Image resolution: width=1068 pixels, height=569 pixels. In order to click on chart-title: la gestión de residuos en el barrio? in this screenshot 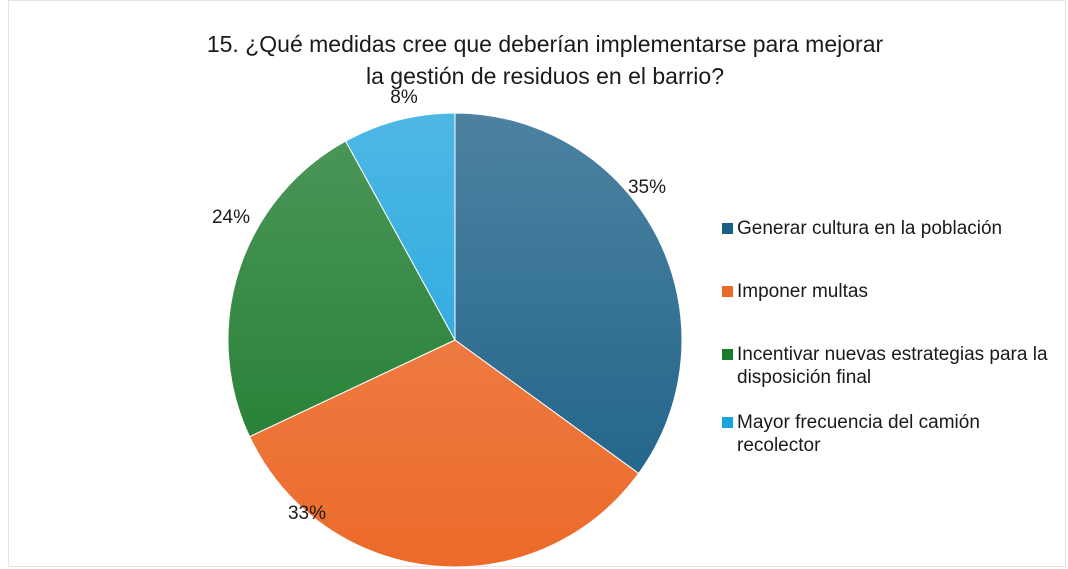, I will do `click(545, 76)`.